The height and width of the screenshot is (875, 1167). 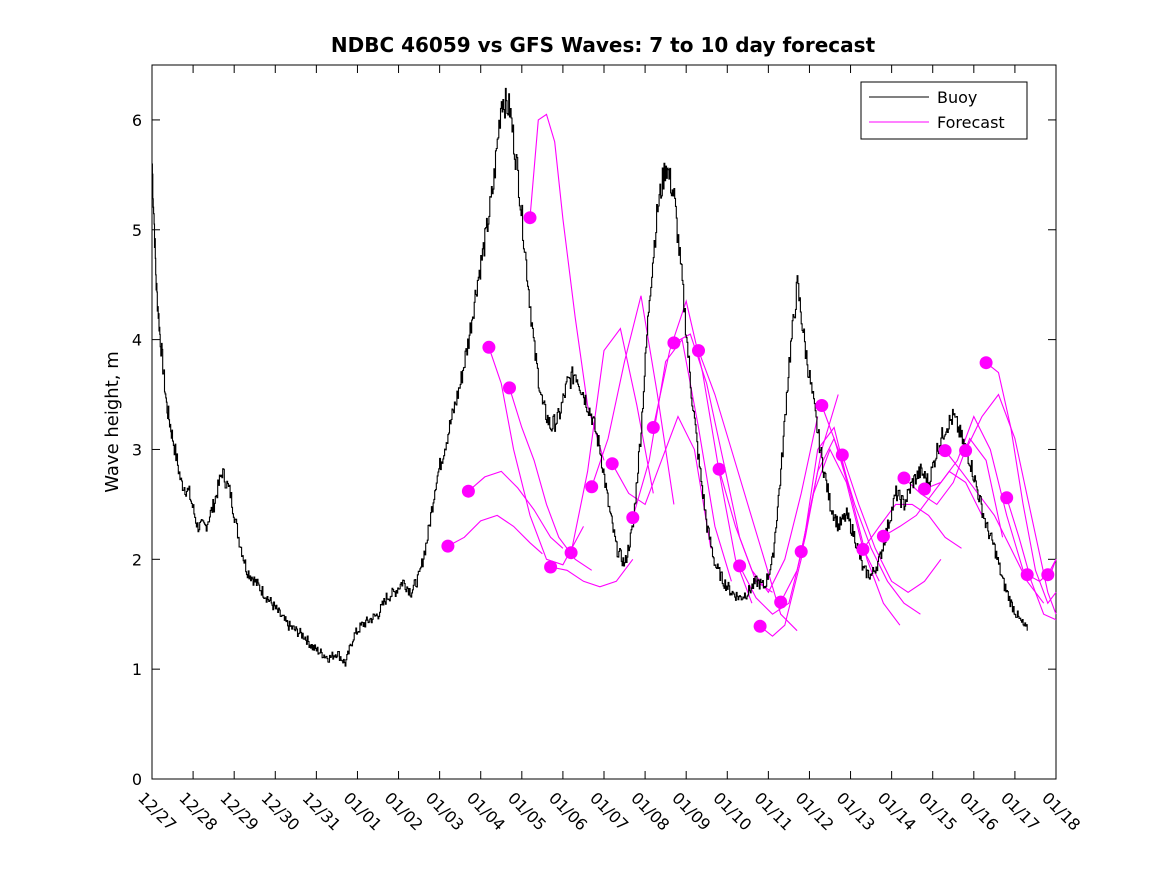 I want to click on x-tick-label: 12/29, so click(x=239, y=811).